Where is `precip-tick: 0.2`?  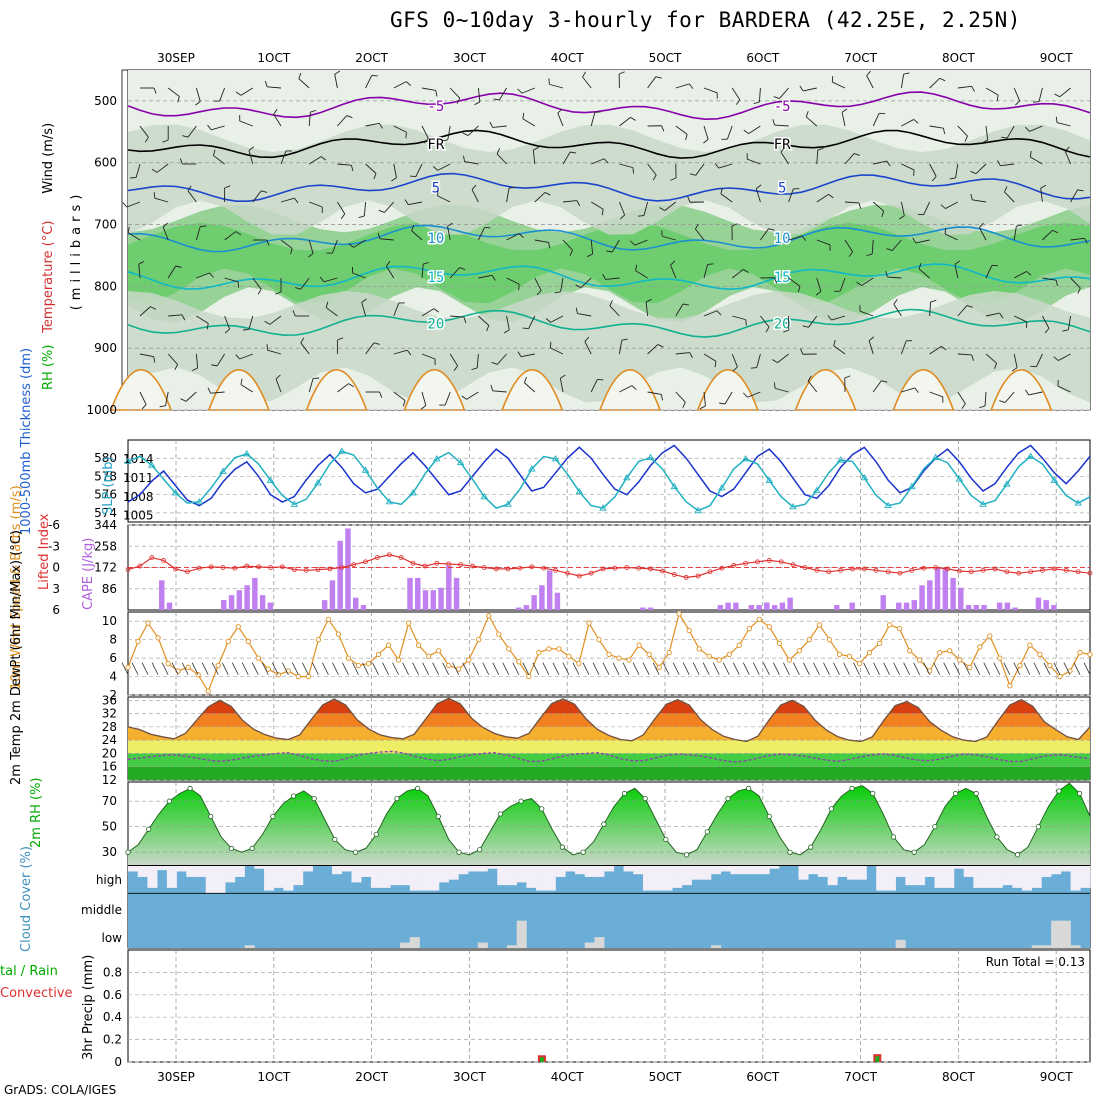 precip-tick: 0.2 is located at coordinates (112, 1040).